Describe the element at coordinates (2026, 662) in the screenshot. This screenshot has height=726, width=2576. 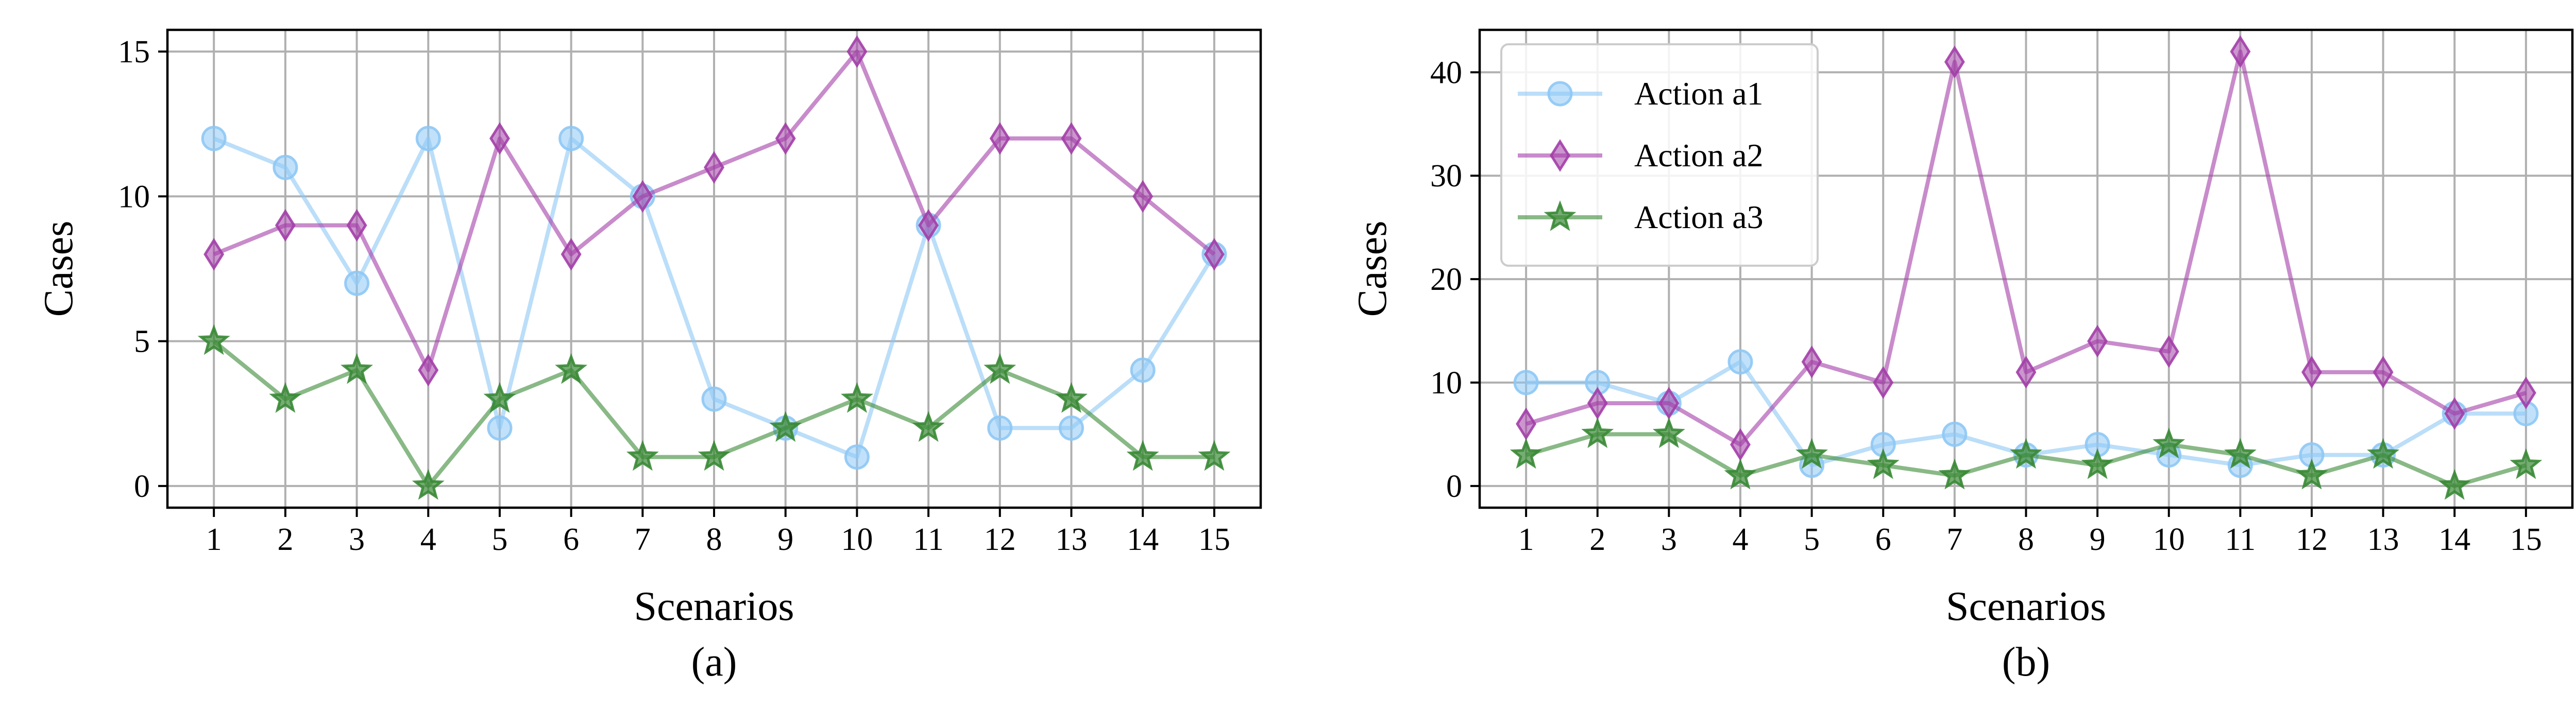
I see `panel-label: (b)` at that location.